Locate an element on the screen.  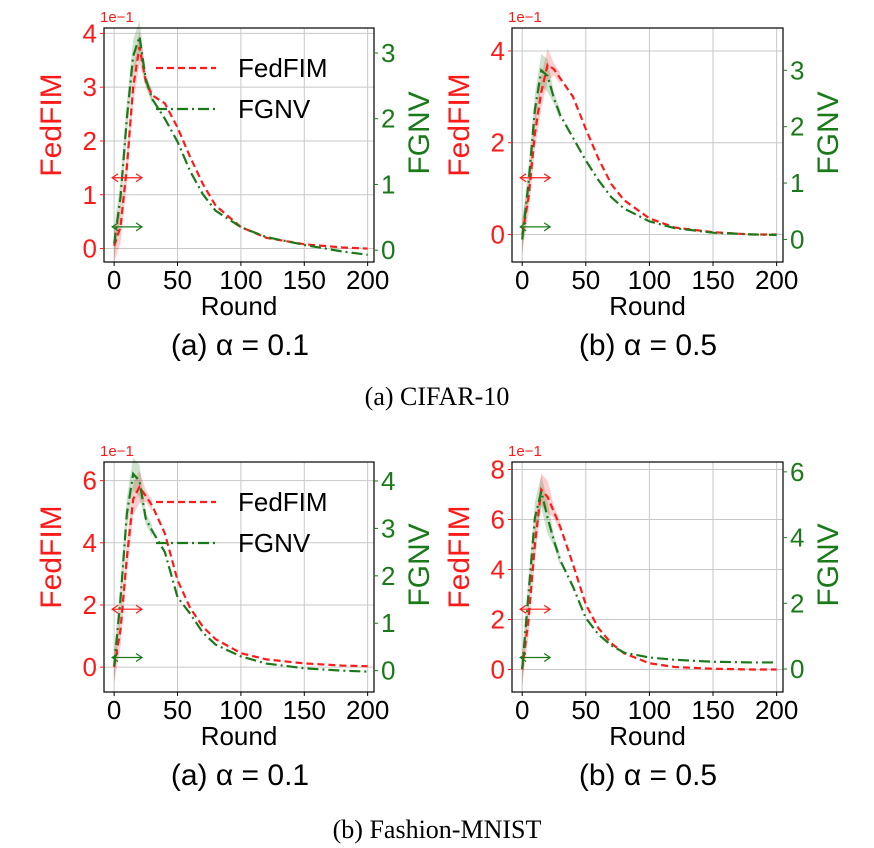
group-caption-fashion-mnist: (b) Fashion-MNIST is located at coordinates (437, 829).